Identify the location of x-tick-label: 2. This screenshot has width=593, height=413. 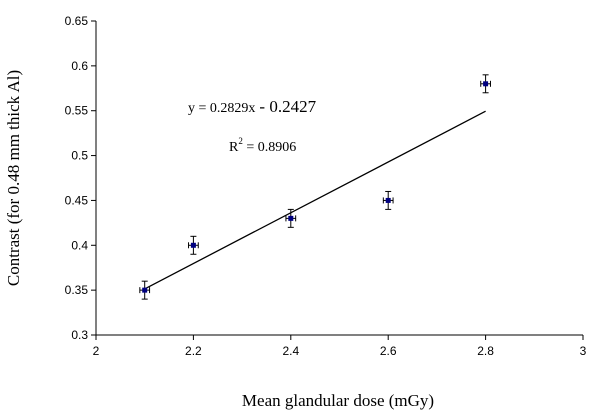
(96, 351).